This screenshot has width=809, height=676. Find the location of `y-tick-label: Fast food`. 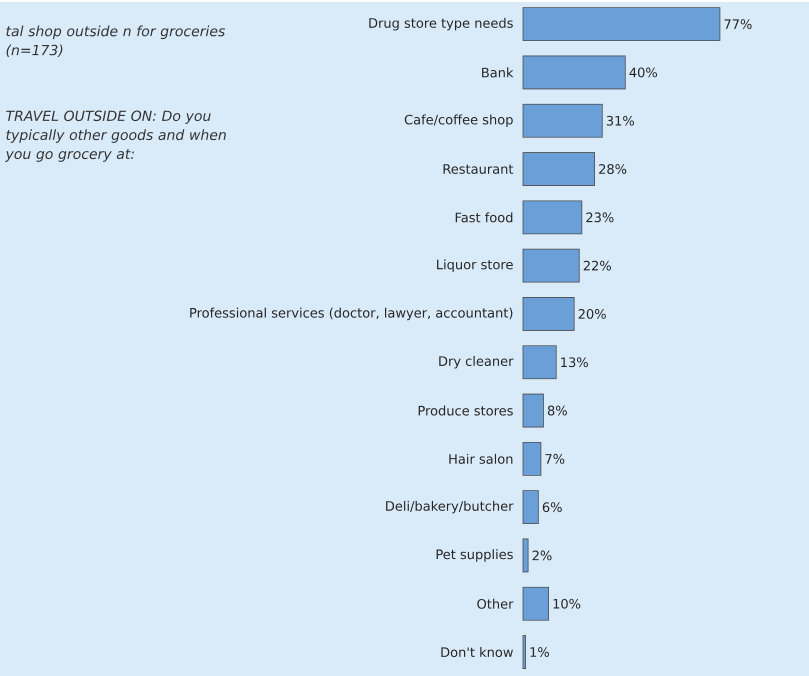

y-tick-label: Fast food is located at coordinates (484, 217).